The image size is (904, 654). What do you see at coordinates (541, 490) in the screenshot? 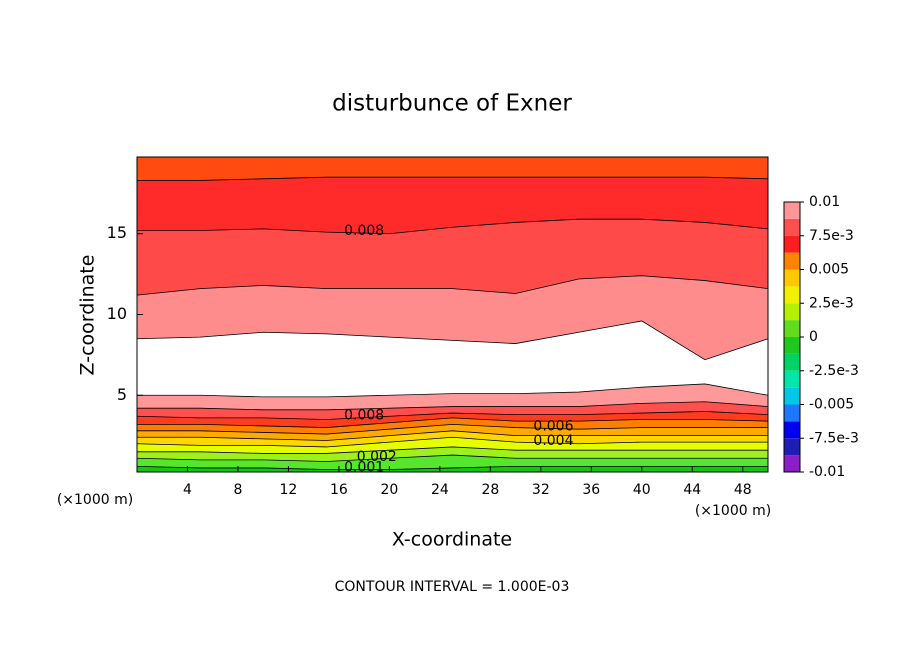
I see `x-tick-label: 32` at bounding box center [541, 490].